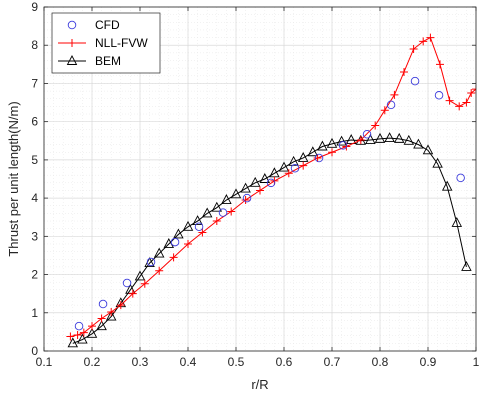 This screenshot has width=479, height=398. Describe the element at coordinates (121, 43) in the screenshot. I see `legend-label: NLL-FVW` at that location.